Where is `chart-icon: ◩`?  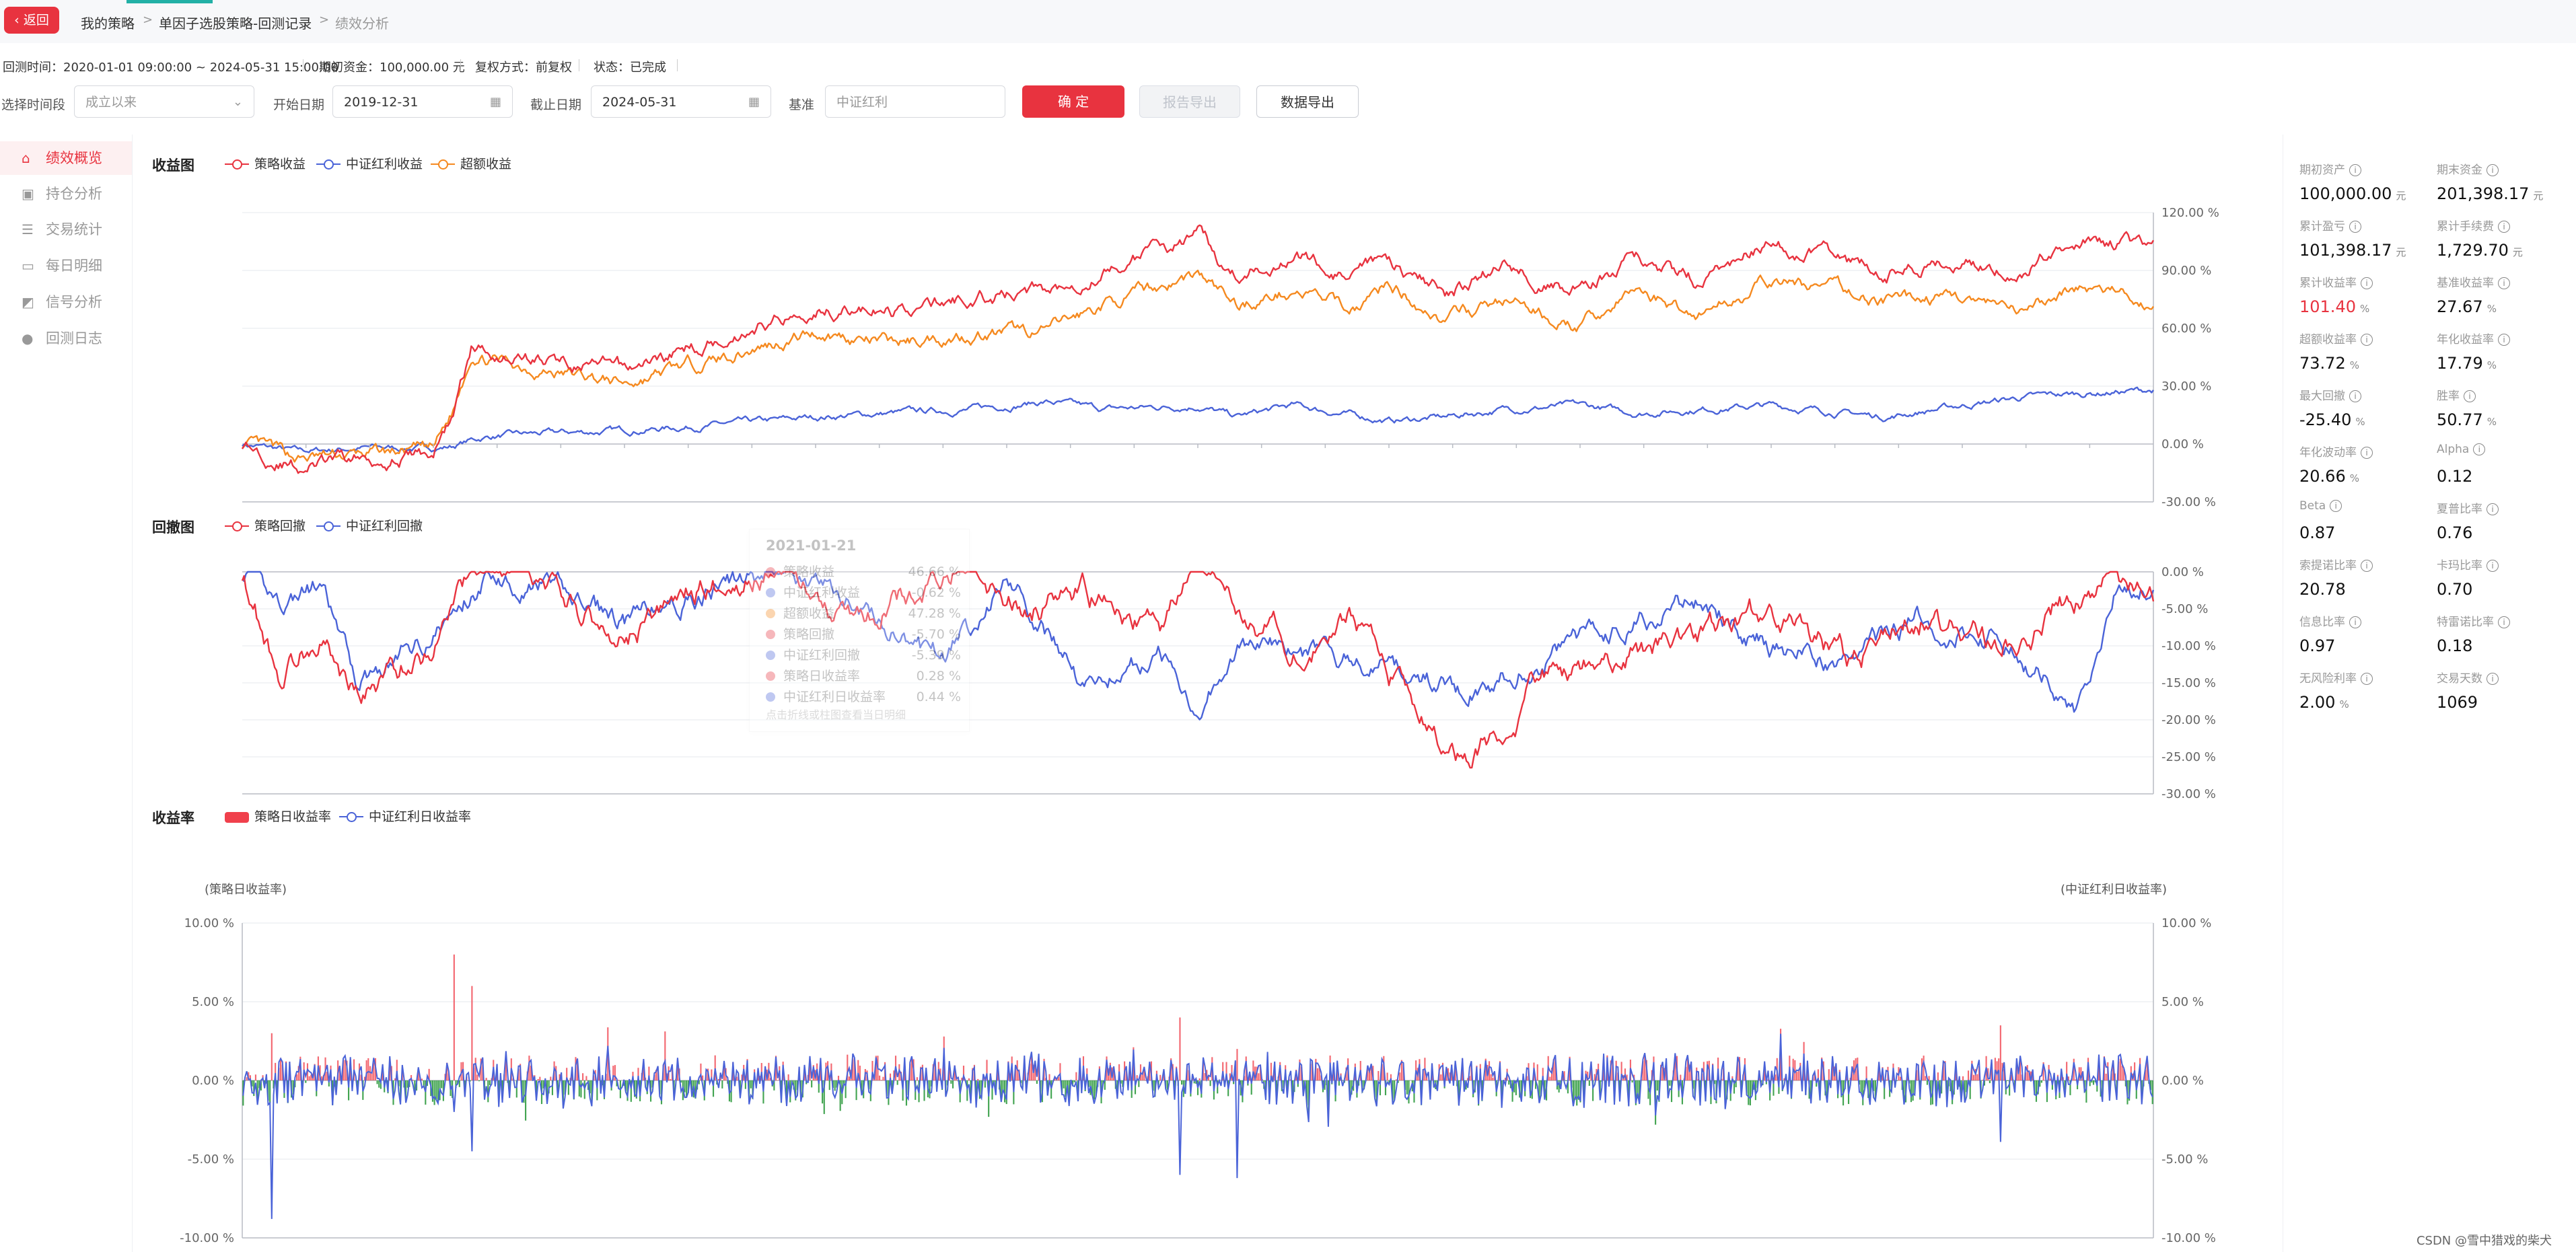 chart-icon: ◩ is located at coordinates (28, 302).